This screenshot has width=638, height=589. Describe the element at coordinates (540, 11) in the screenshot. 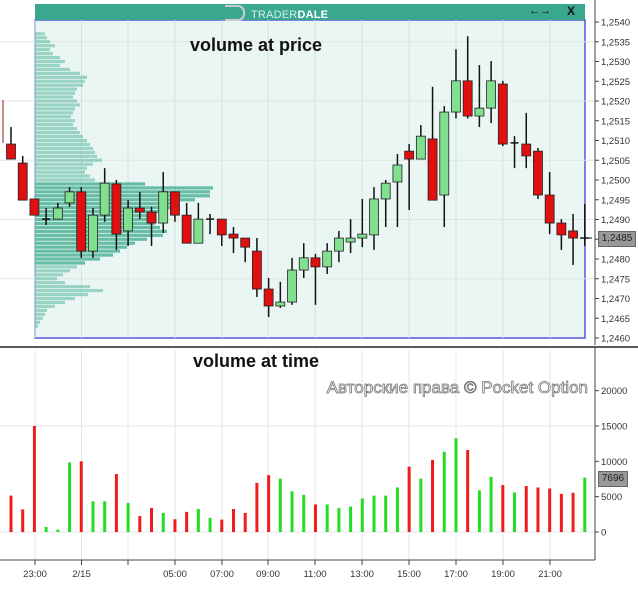

I see `resize-arrows-icon: ←→` at that location.